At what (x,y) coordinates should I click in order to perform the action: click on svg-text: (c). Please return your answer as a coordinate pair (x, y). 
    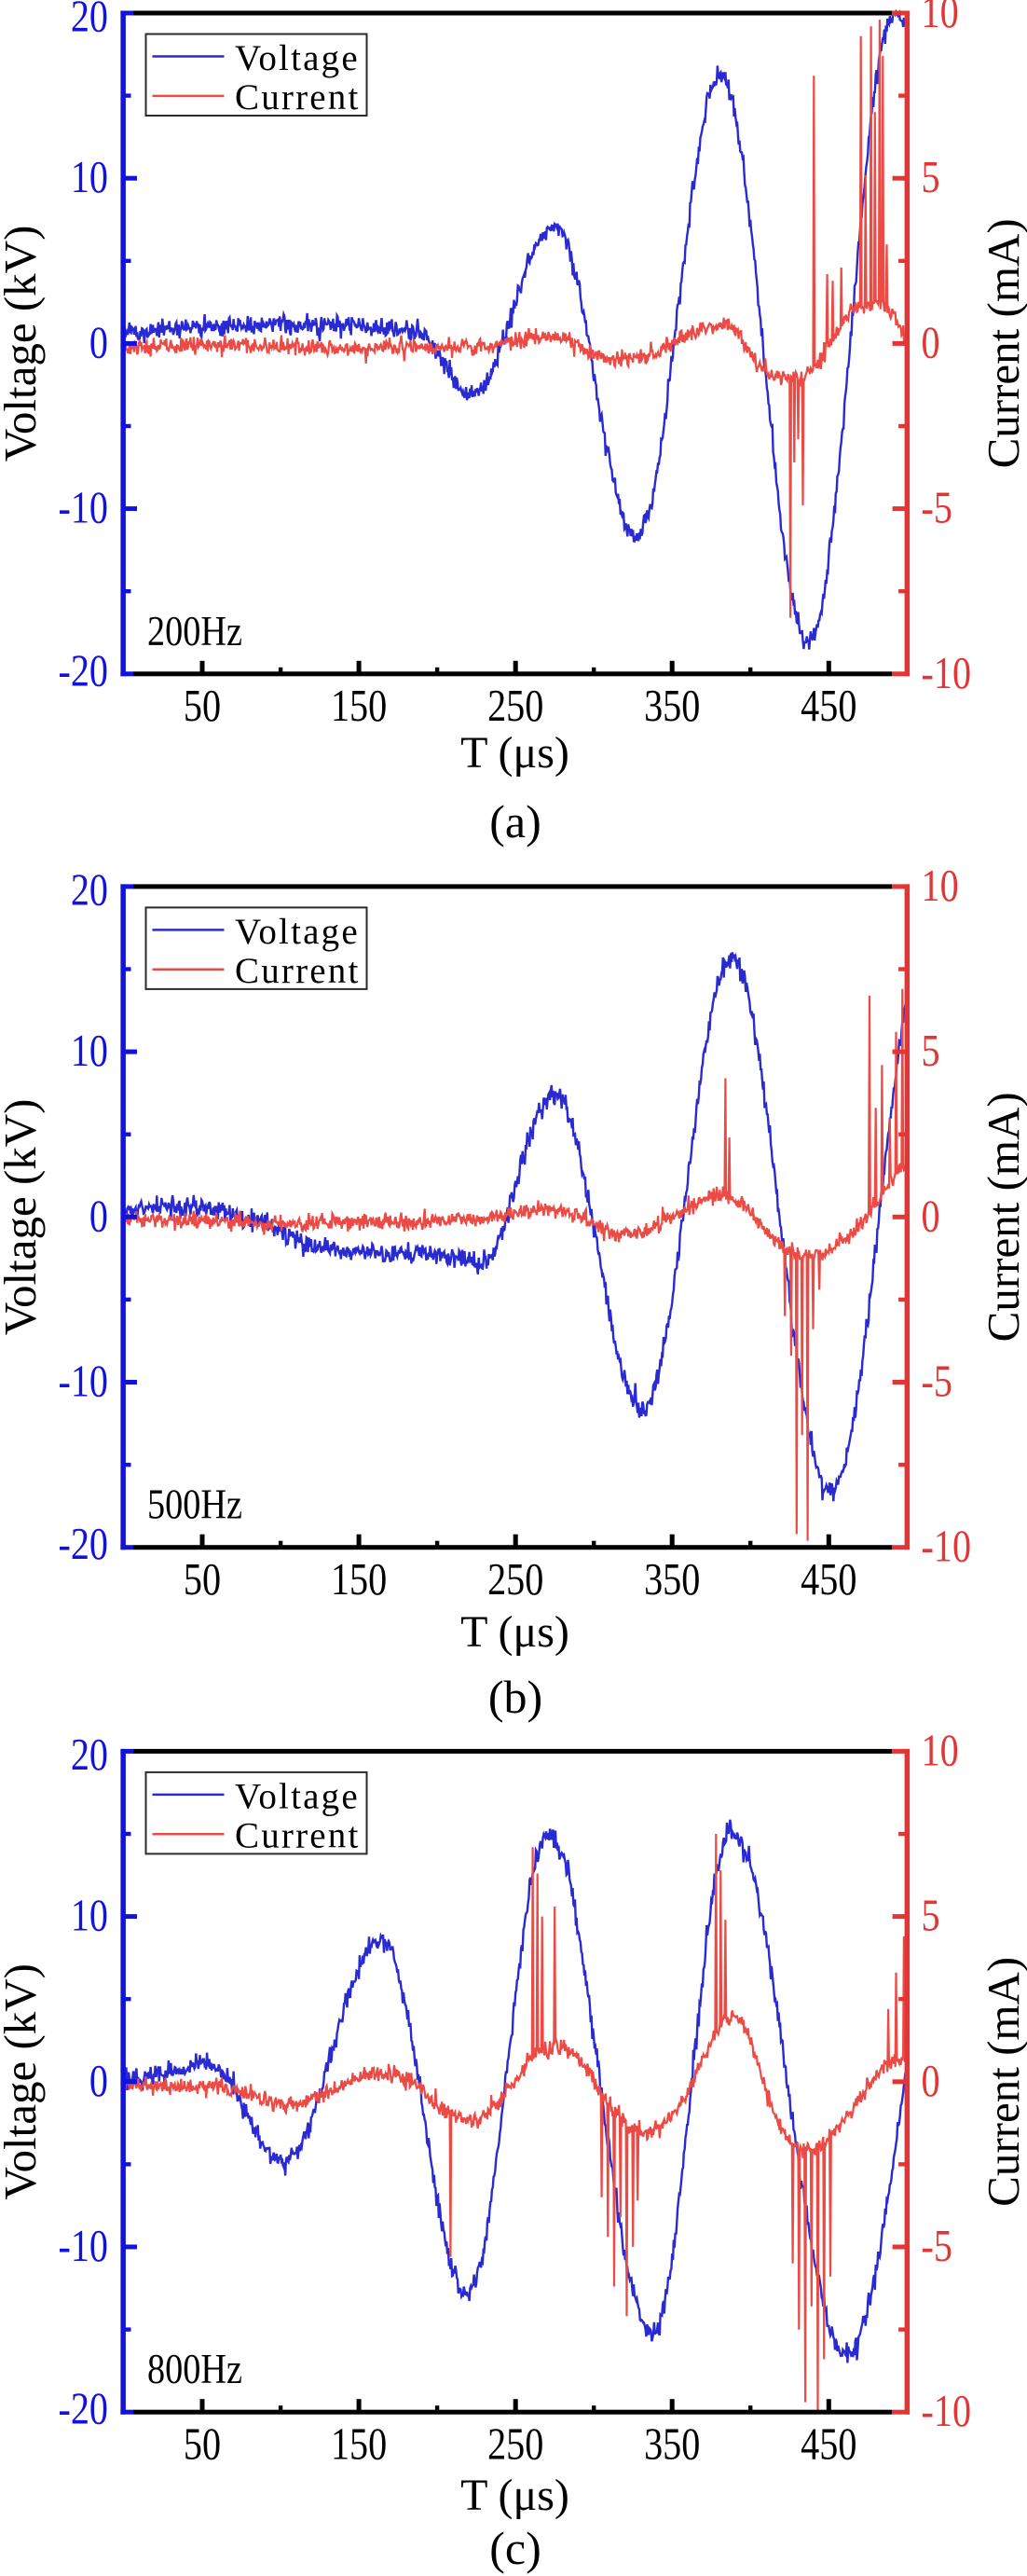
    Looking at the image, I should click on (515, 2548).